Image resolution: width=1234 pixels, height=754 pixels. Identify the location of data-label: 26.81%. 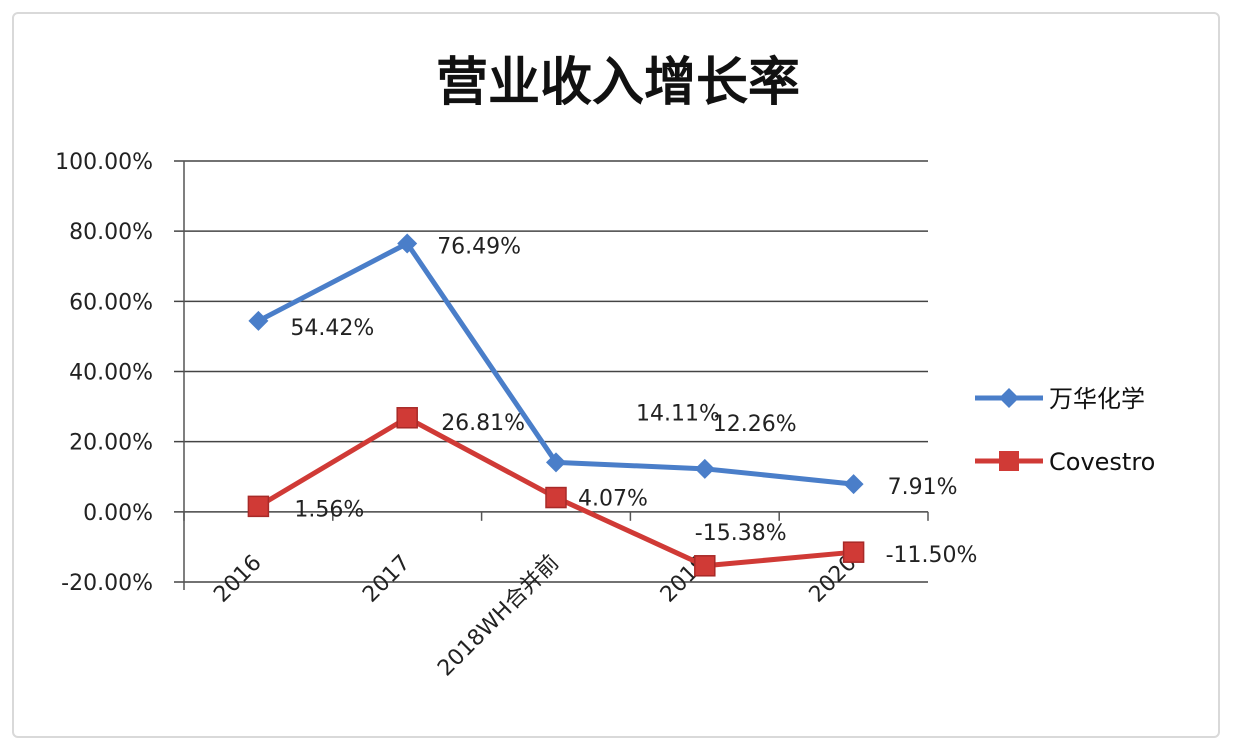
(483, 423).